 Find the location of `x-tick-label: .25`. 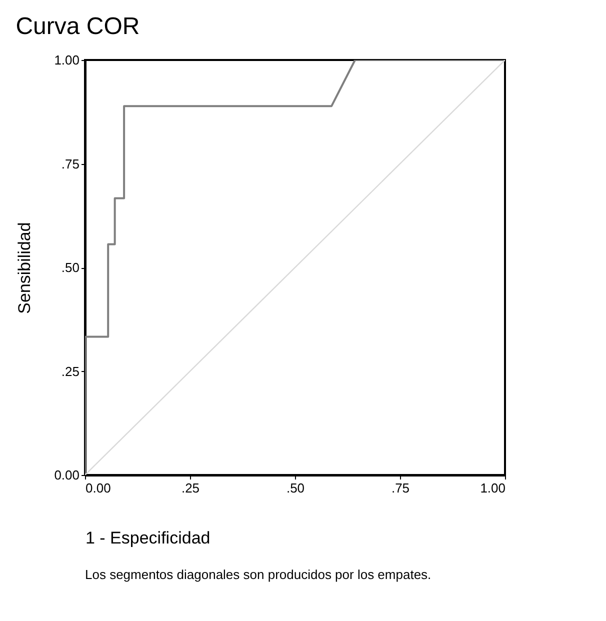

x-tick-label: .25 is located at coordinates (190, 488).